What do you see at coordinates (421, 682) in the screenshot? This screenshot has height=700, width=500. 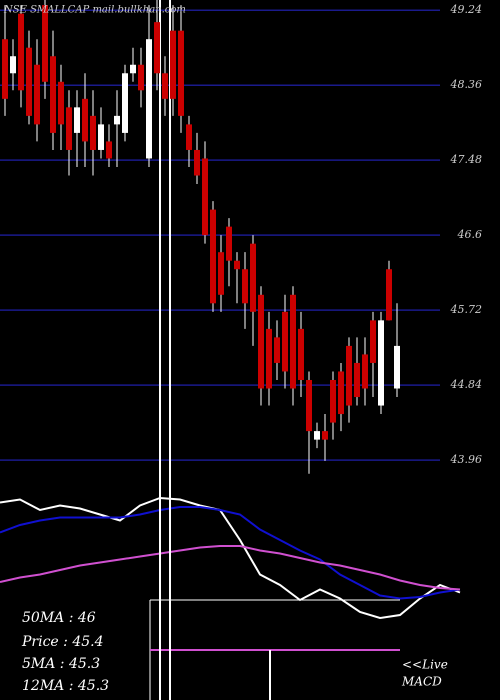 I see `macd-label: MACD` at bounding box center [421, 682].